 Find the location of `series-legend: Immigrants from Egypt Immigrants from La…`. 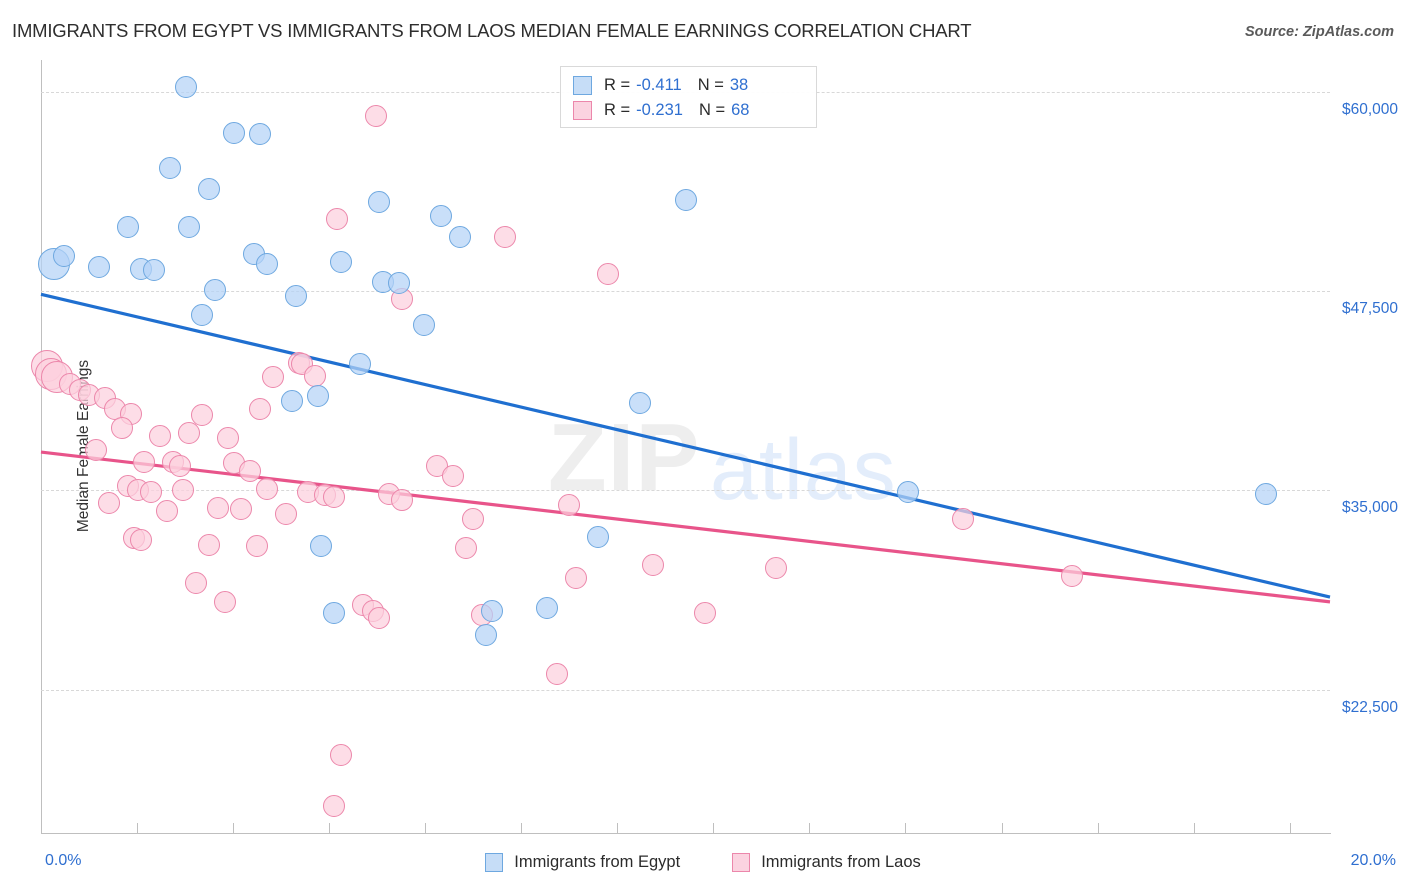

series-legend: Immigrants from Egypt Immigrants from La… is located at coordinates (703, 862).